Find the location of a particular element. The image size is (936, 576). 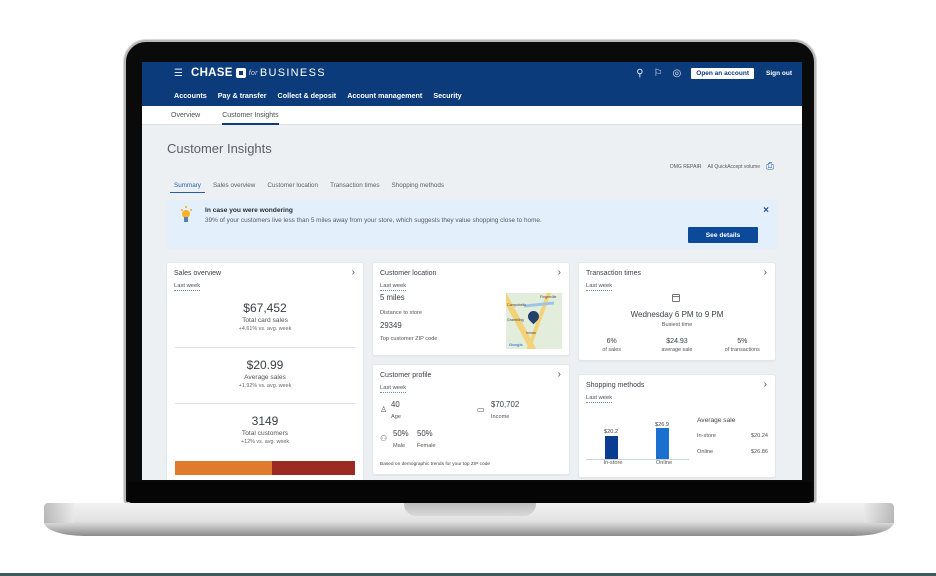

map-label: Fingerville is located at coordinates (548, 297).